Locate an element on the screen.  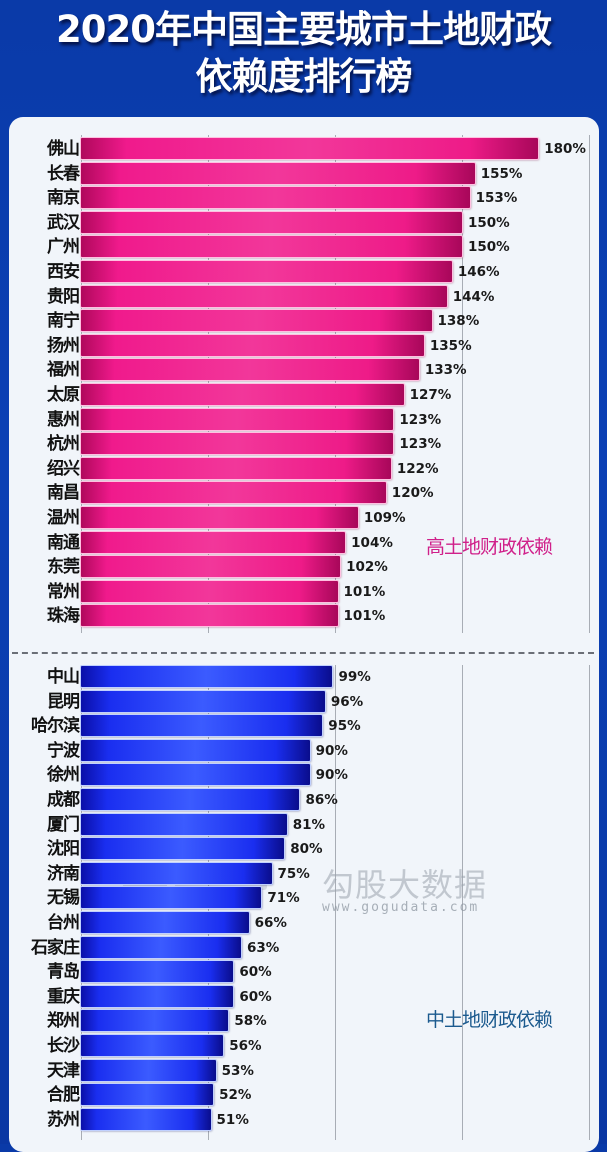
bar-row: 绍兴 122% is located at coordinates (303, 469).